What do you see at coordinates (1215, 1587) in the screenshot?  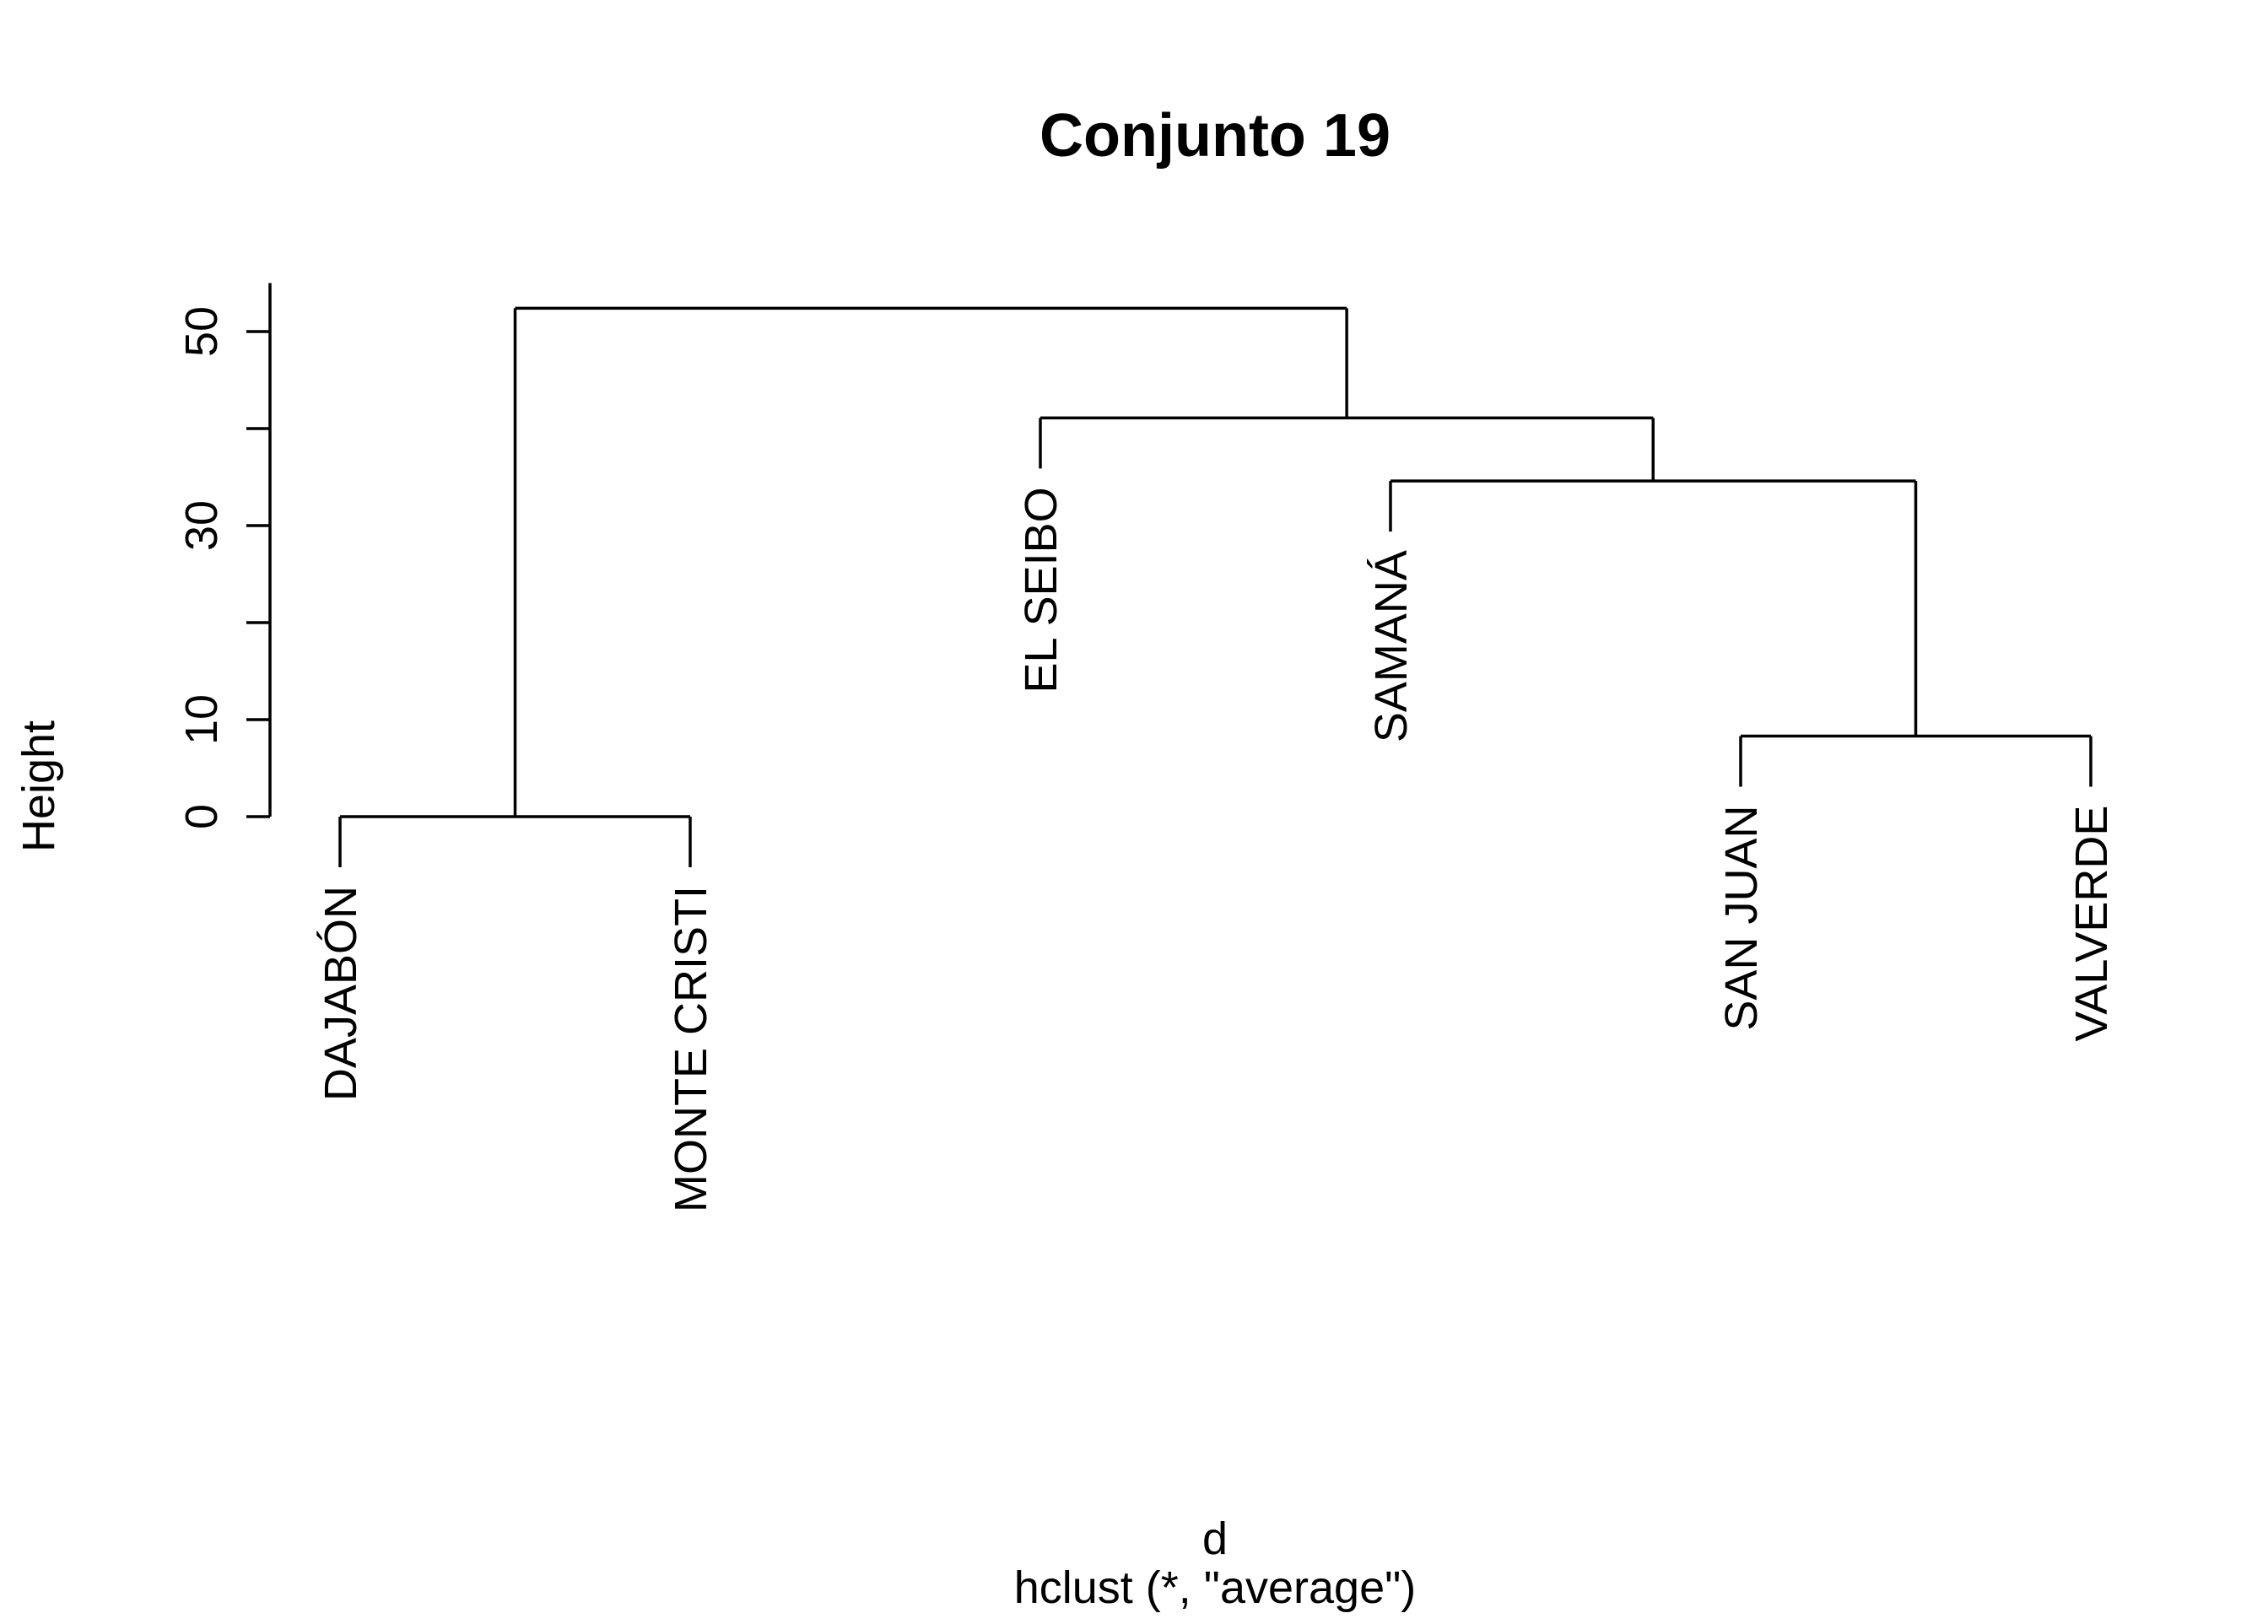 I see `method-sublabel: hclust (*, "average")` at bounding box center [1215, 1587].